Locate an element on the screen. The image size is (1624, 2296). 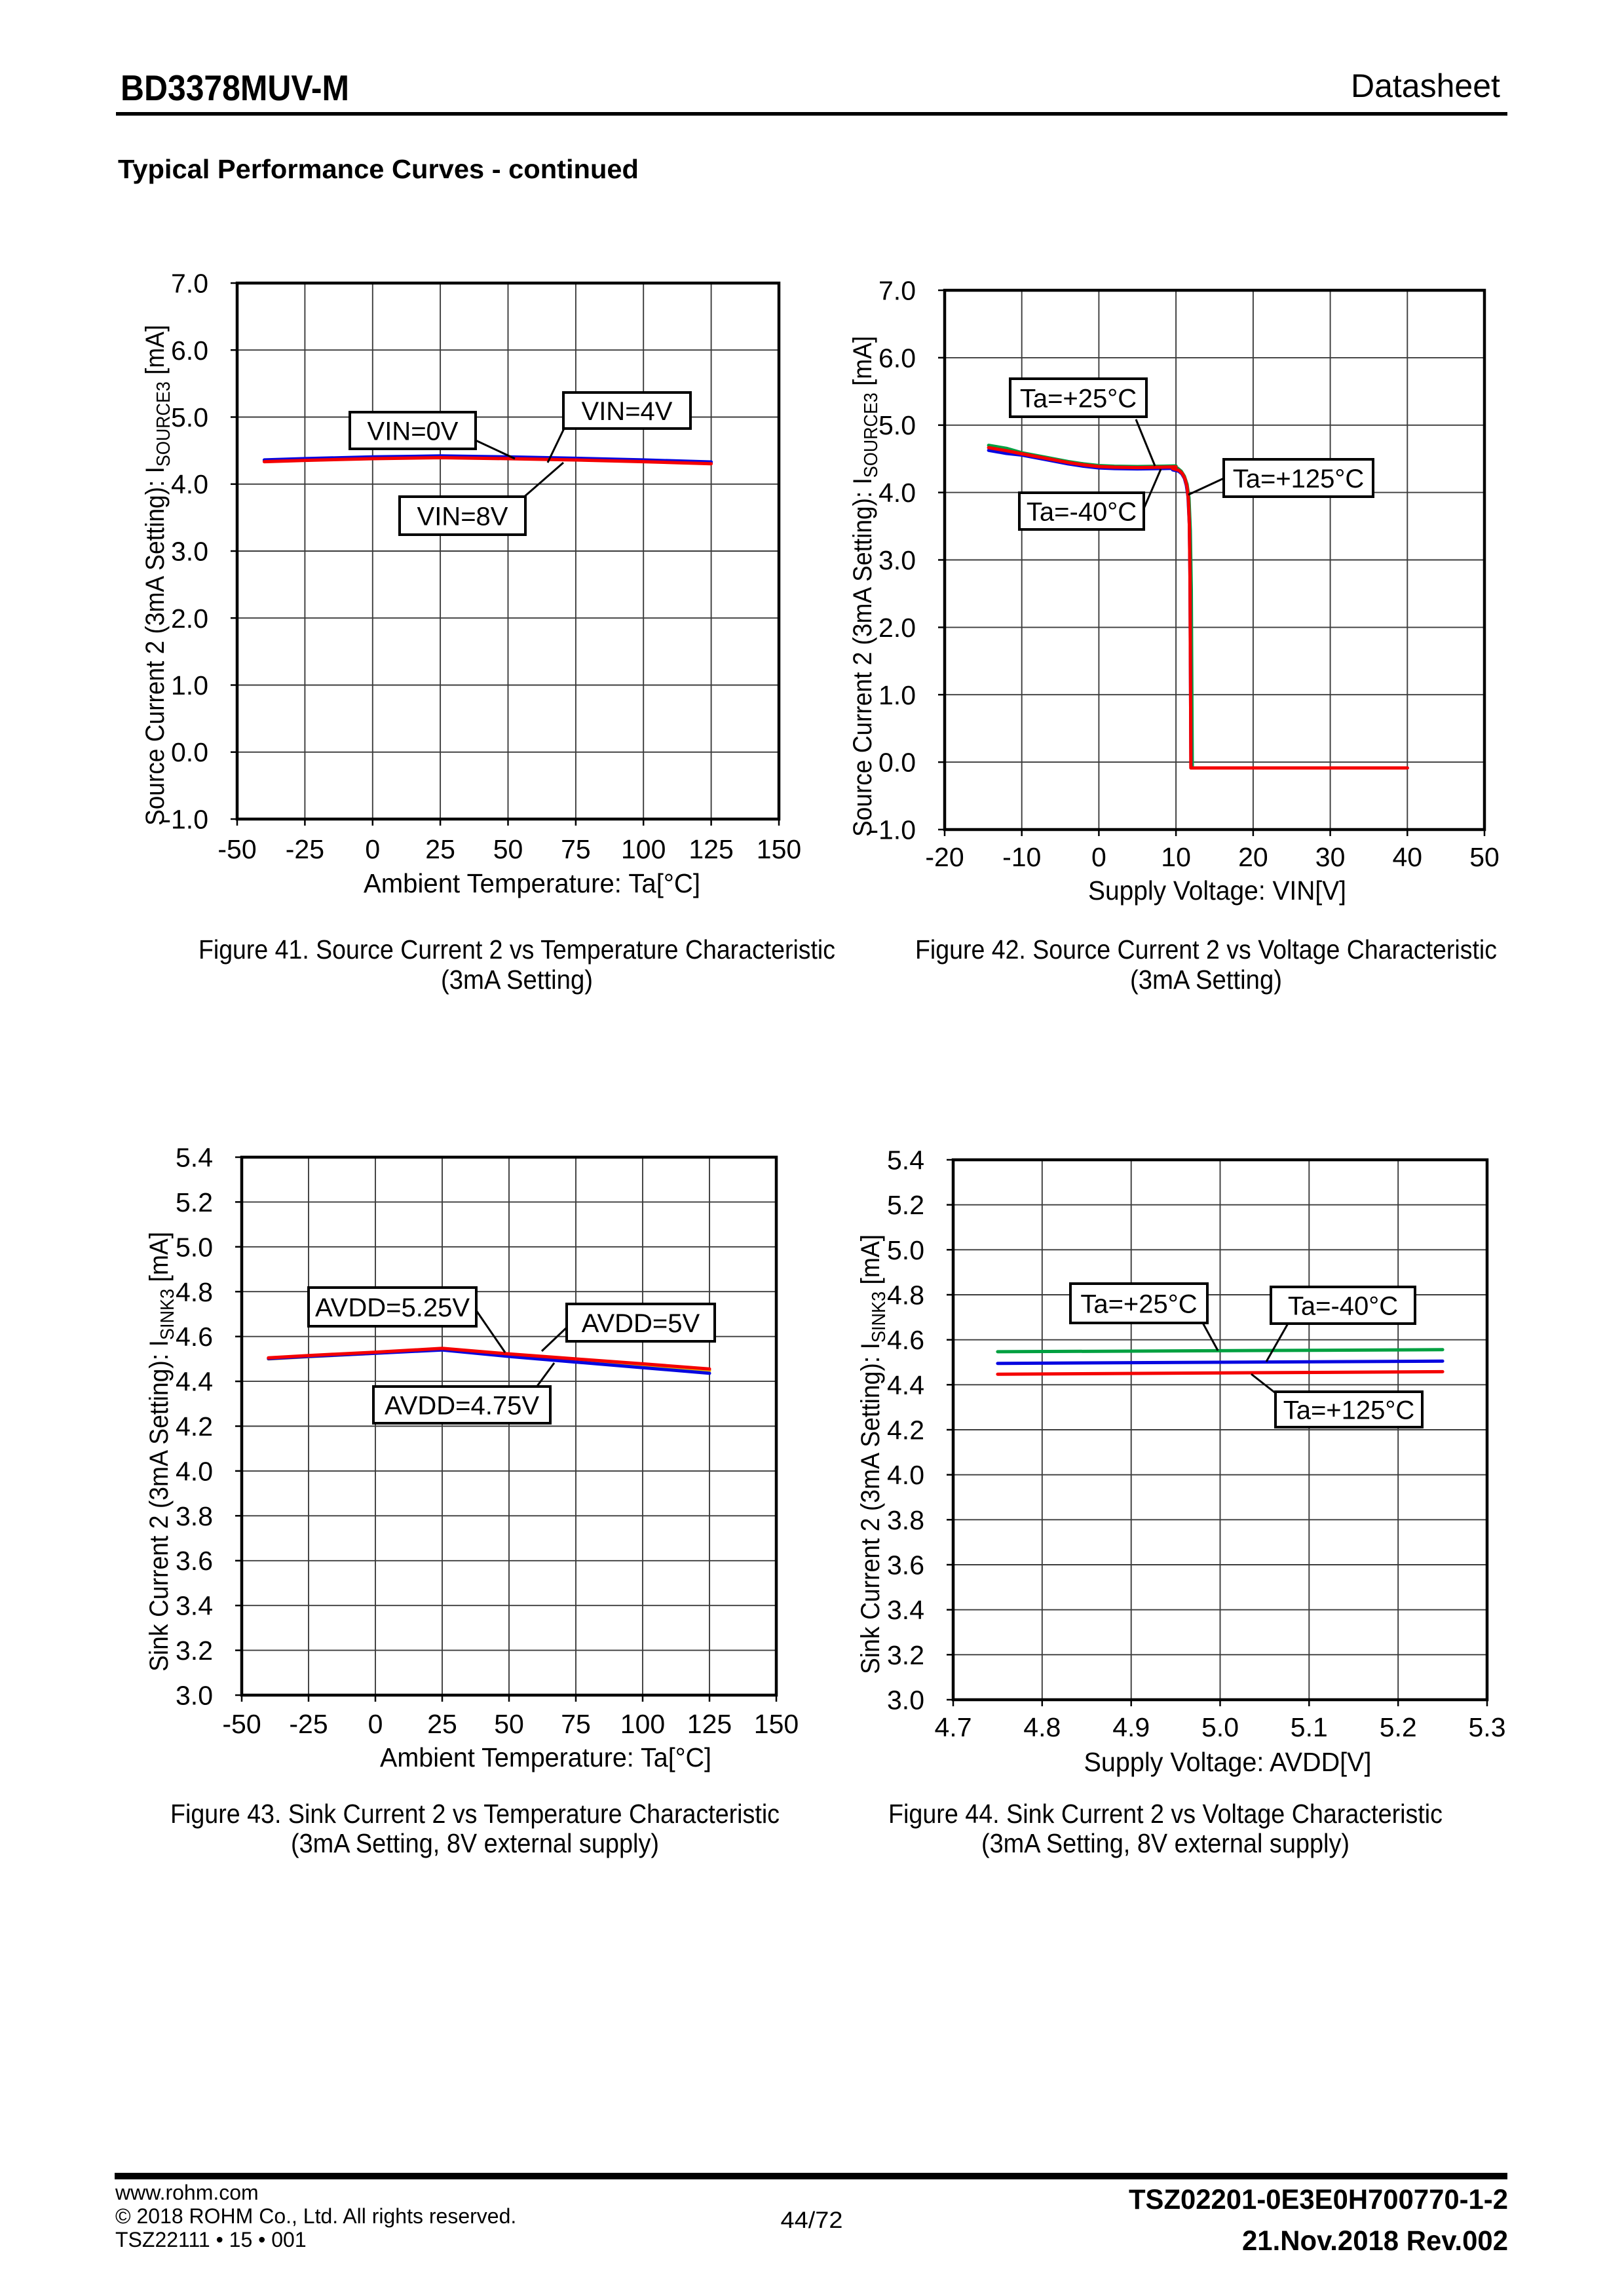
svg-text: 30 is located at coordinates (1330, 857).